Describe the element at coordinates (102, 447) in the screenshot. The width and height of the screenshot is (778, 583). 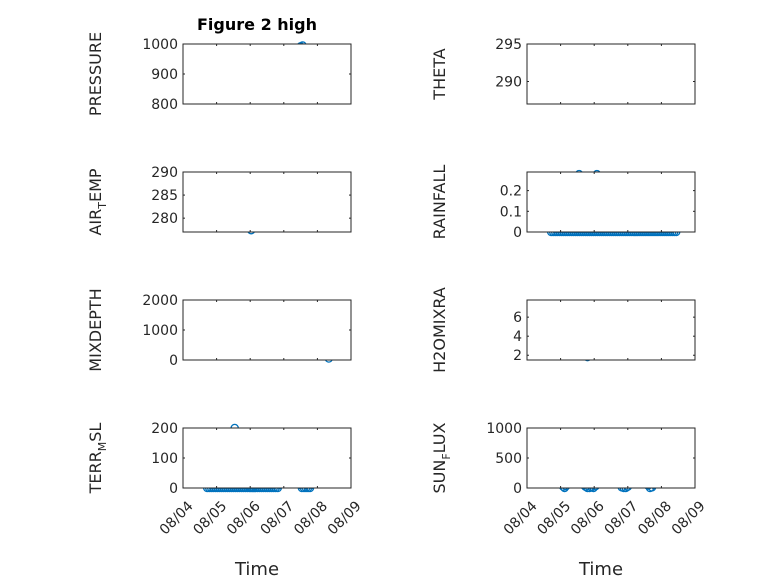
I see `y-axis-label-subscript: M` at that location.